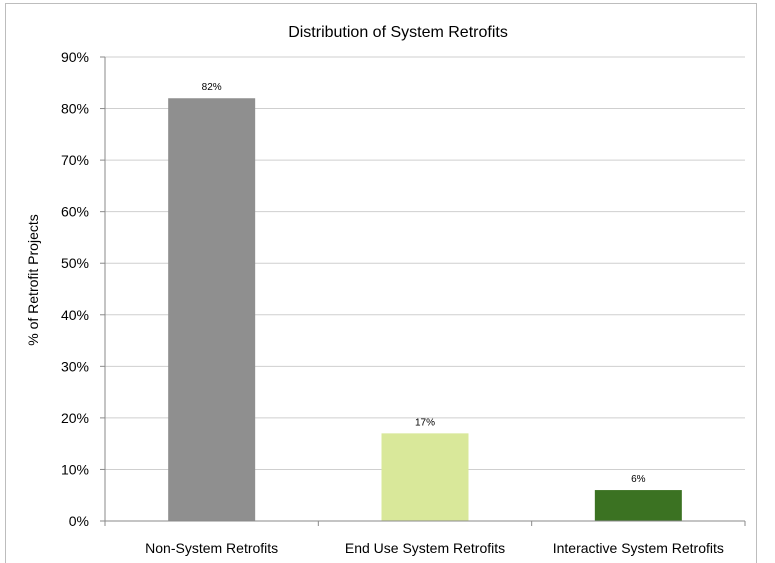 Image resolution: width=775 pixels, height=563 pixels. I want to click on y-tick-label: 0%, so click(79, 521).